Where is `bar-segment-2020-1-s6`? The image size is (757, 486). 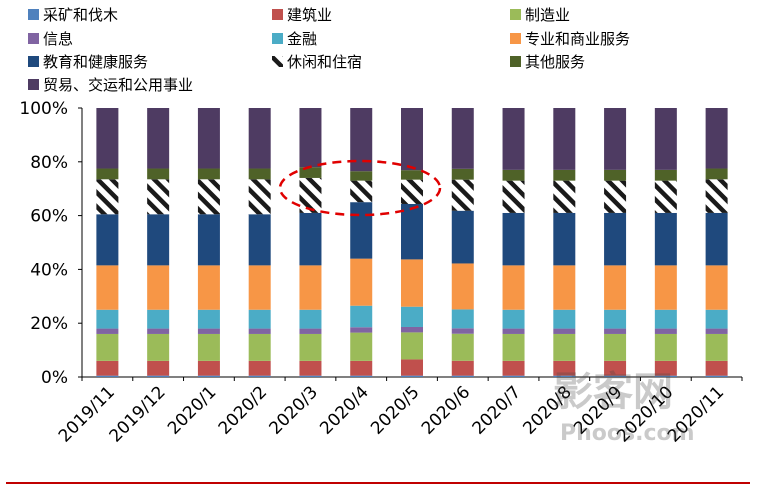 bar-segment-2020-1-s6 is located at coordinates (208, 240).